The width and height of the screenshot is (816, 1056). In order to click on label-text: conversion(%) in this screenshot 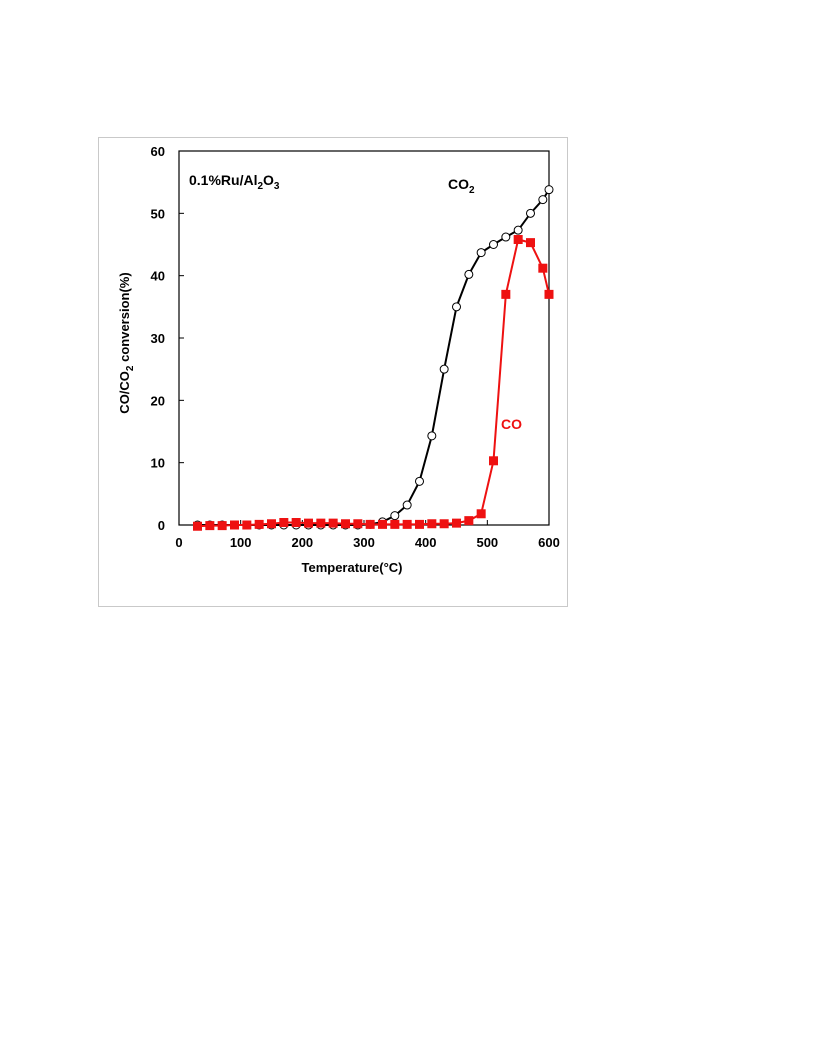, I will do `click(124, 318)`.